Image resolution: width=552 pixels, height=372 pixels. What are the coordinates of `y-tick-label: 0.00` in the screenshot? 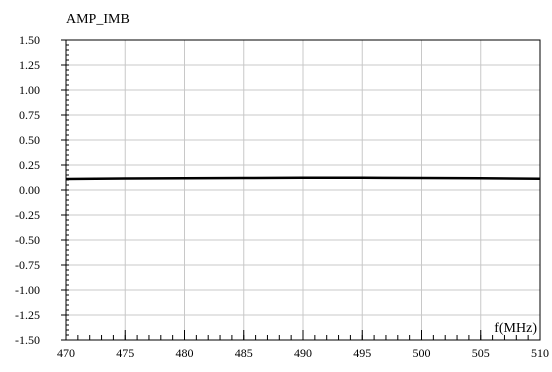 It's located at (29, 190).